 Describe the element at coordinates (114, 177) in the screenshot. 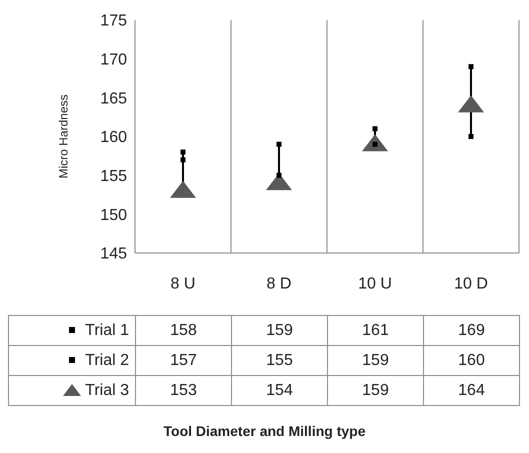

I see `y-tick-label: 155` at that location.